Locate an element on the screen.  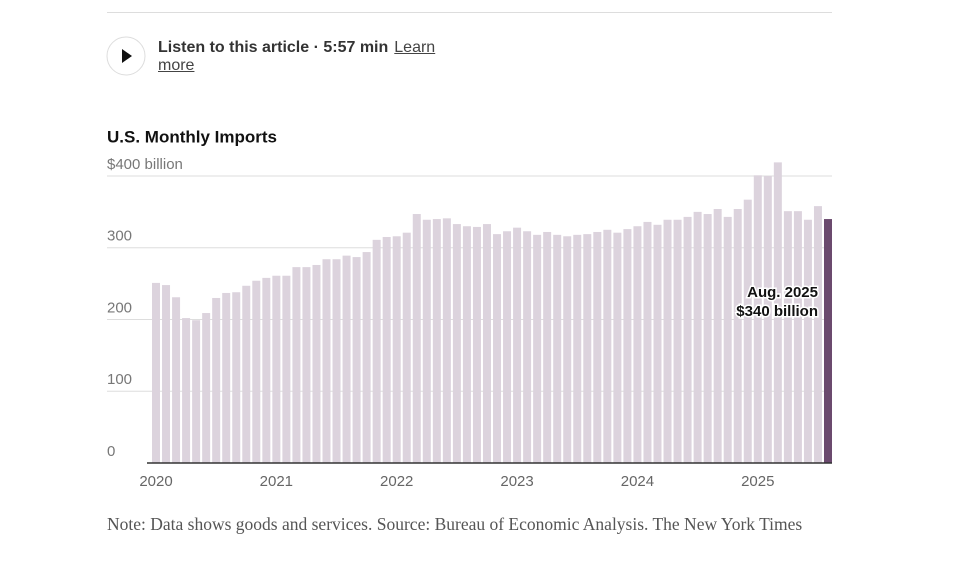
y-tick-label: 100 is located at coordinates (119, 379).